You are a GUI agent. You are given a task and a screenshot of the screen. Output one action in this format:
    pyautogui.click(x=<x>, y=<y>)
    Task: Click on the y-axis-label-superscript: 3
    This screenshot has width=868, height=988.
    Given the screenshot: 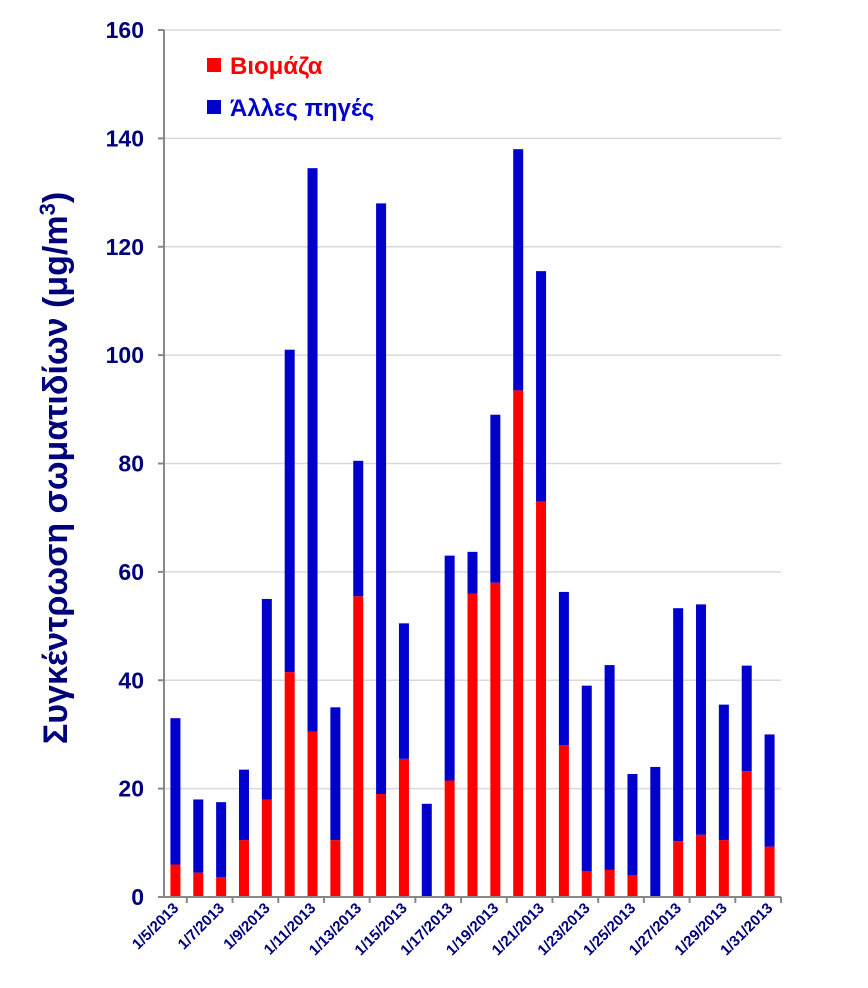 What is the action you would take?
    pyautogui.click(x=47, y=209)
    